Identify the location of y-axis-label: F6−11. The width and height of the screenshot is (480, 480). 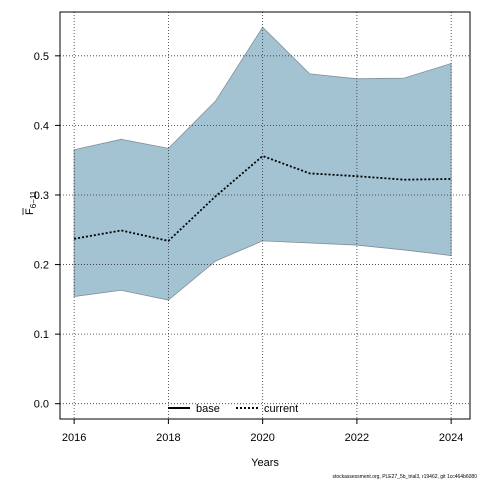
(30, 202).